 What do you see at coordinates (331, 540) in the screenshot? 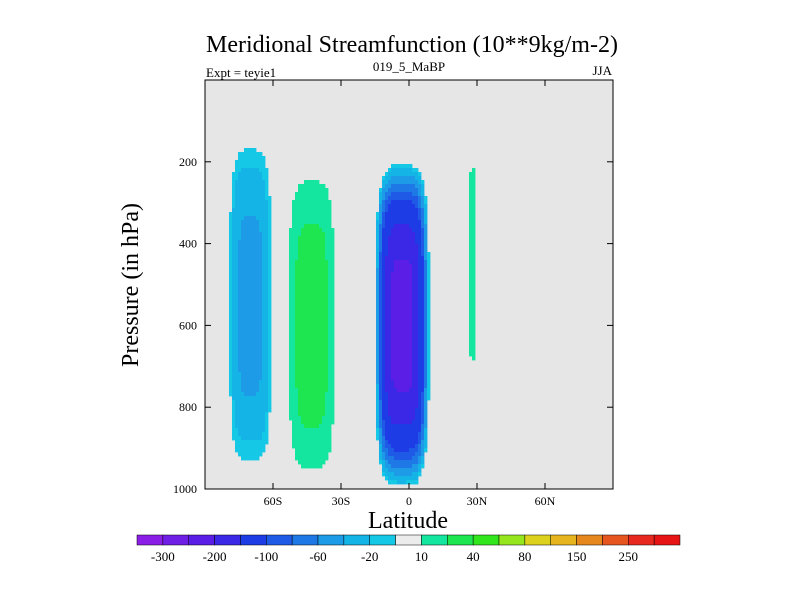
I see `colorbar-swatch` at bounding box center [331, 540].